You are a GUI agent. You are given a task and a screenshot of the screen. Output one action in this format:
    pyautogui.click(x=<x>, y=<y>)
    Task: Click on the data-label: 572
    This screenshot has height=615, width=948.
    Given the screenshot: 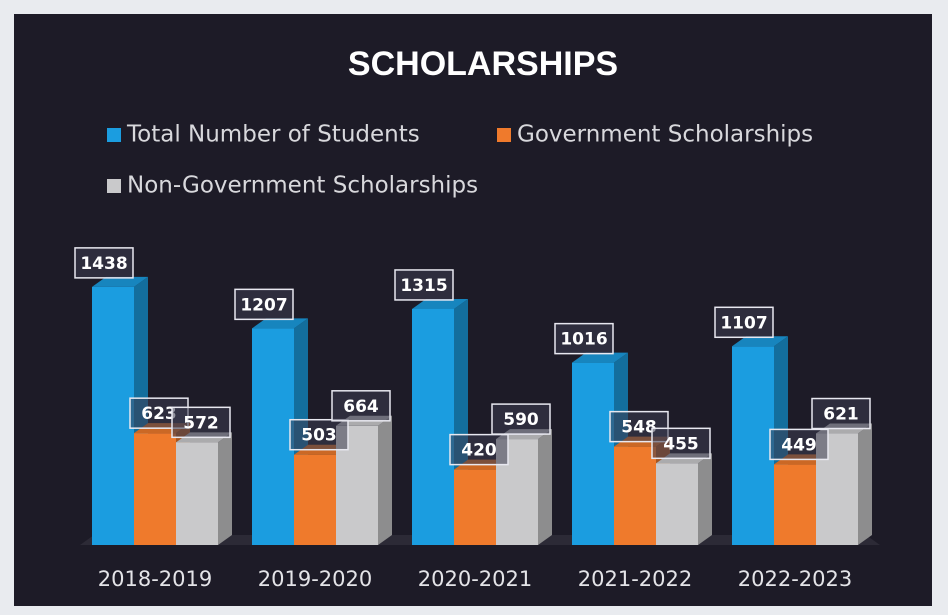 What is the action you would take?
    pyautogui.click(x=201, y=423)
    